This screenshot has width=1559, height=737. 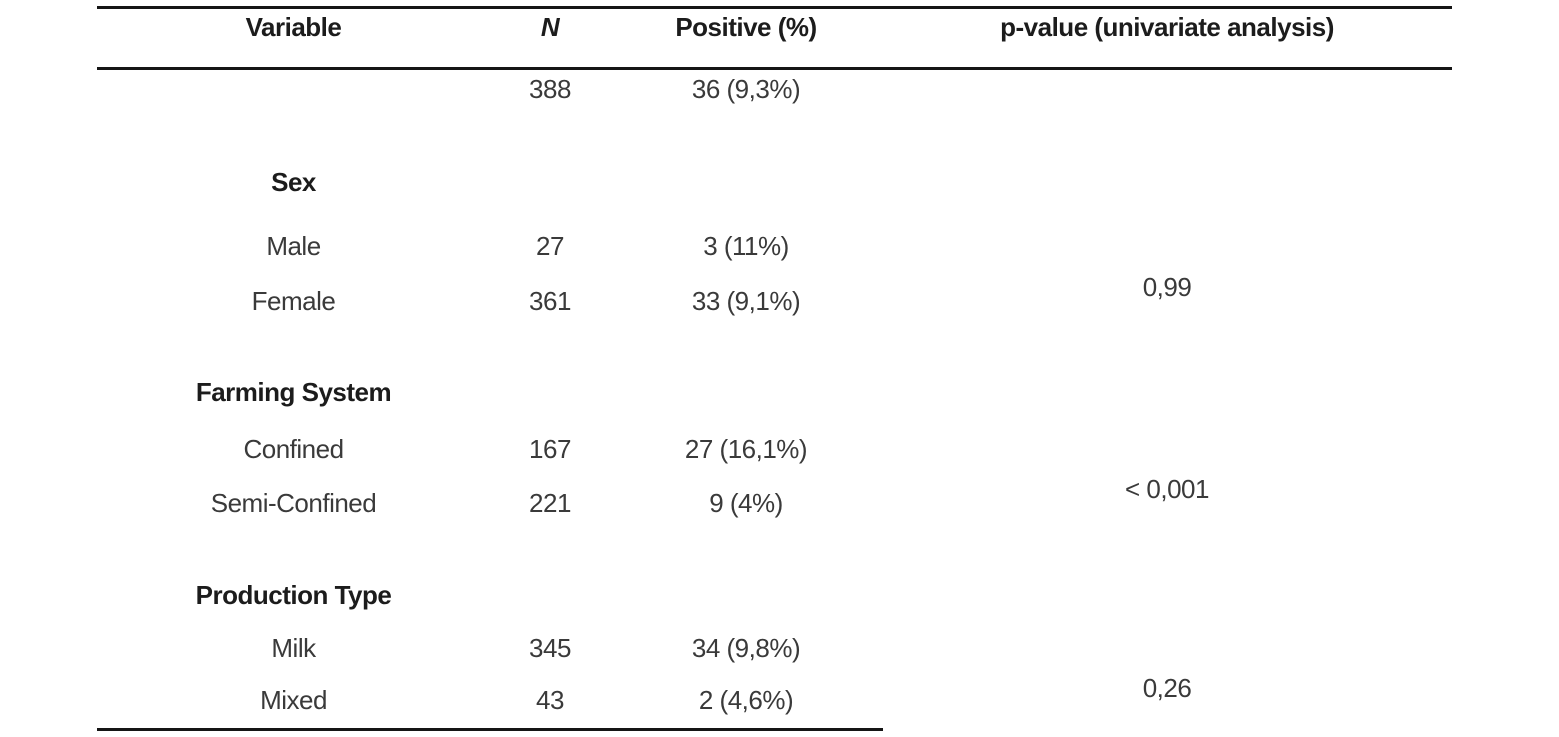 What do you see at coordinates (746, 301) in the screenshot?
I see `row-female-positive: 33 (9,1%)` at bounding box center [746, 301].